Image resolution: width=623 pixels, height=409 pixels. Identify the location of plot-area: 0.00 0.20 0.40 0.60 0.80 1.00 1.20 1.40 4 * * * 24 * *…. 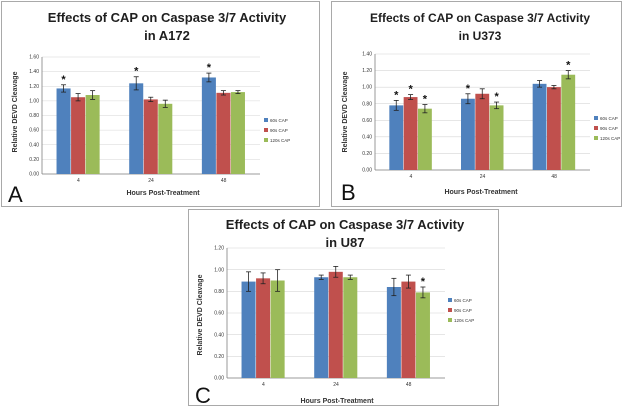
(491, 116).